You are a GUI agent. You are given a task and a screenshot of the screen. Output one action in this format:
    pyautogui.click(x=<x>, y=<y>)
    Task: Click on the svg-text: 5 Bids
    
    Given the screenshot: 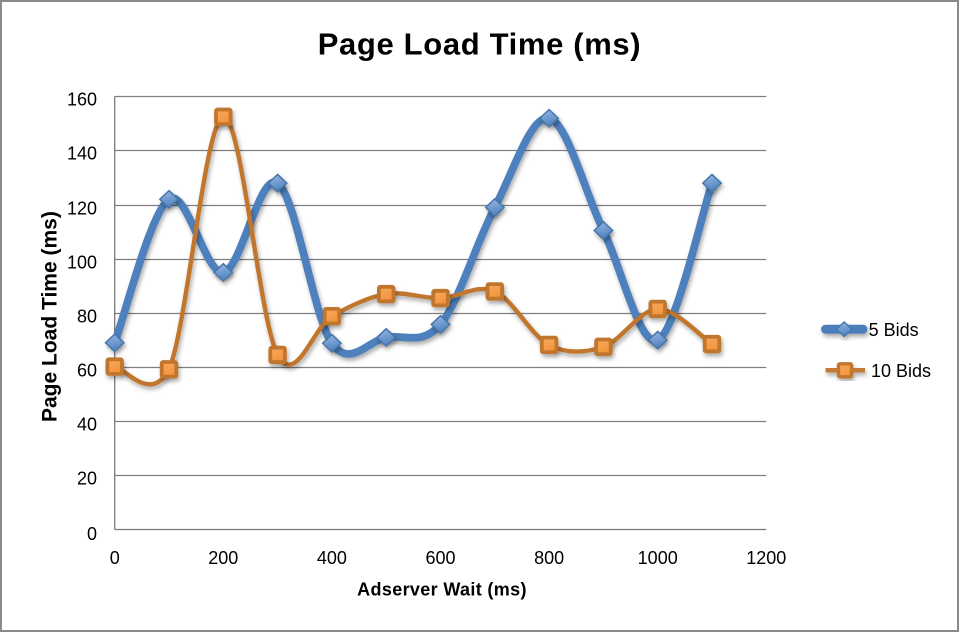 What is the action you would take?
    pyautogui.click(x=894, y=330)
    